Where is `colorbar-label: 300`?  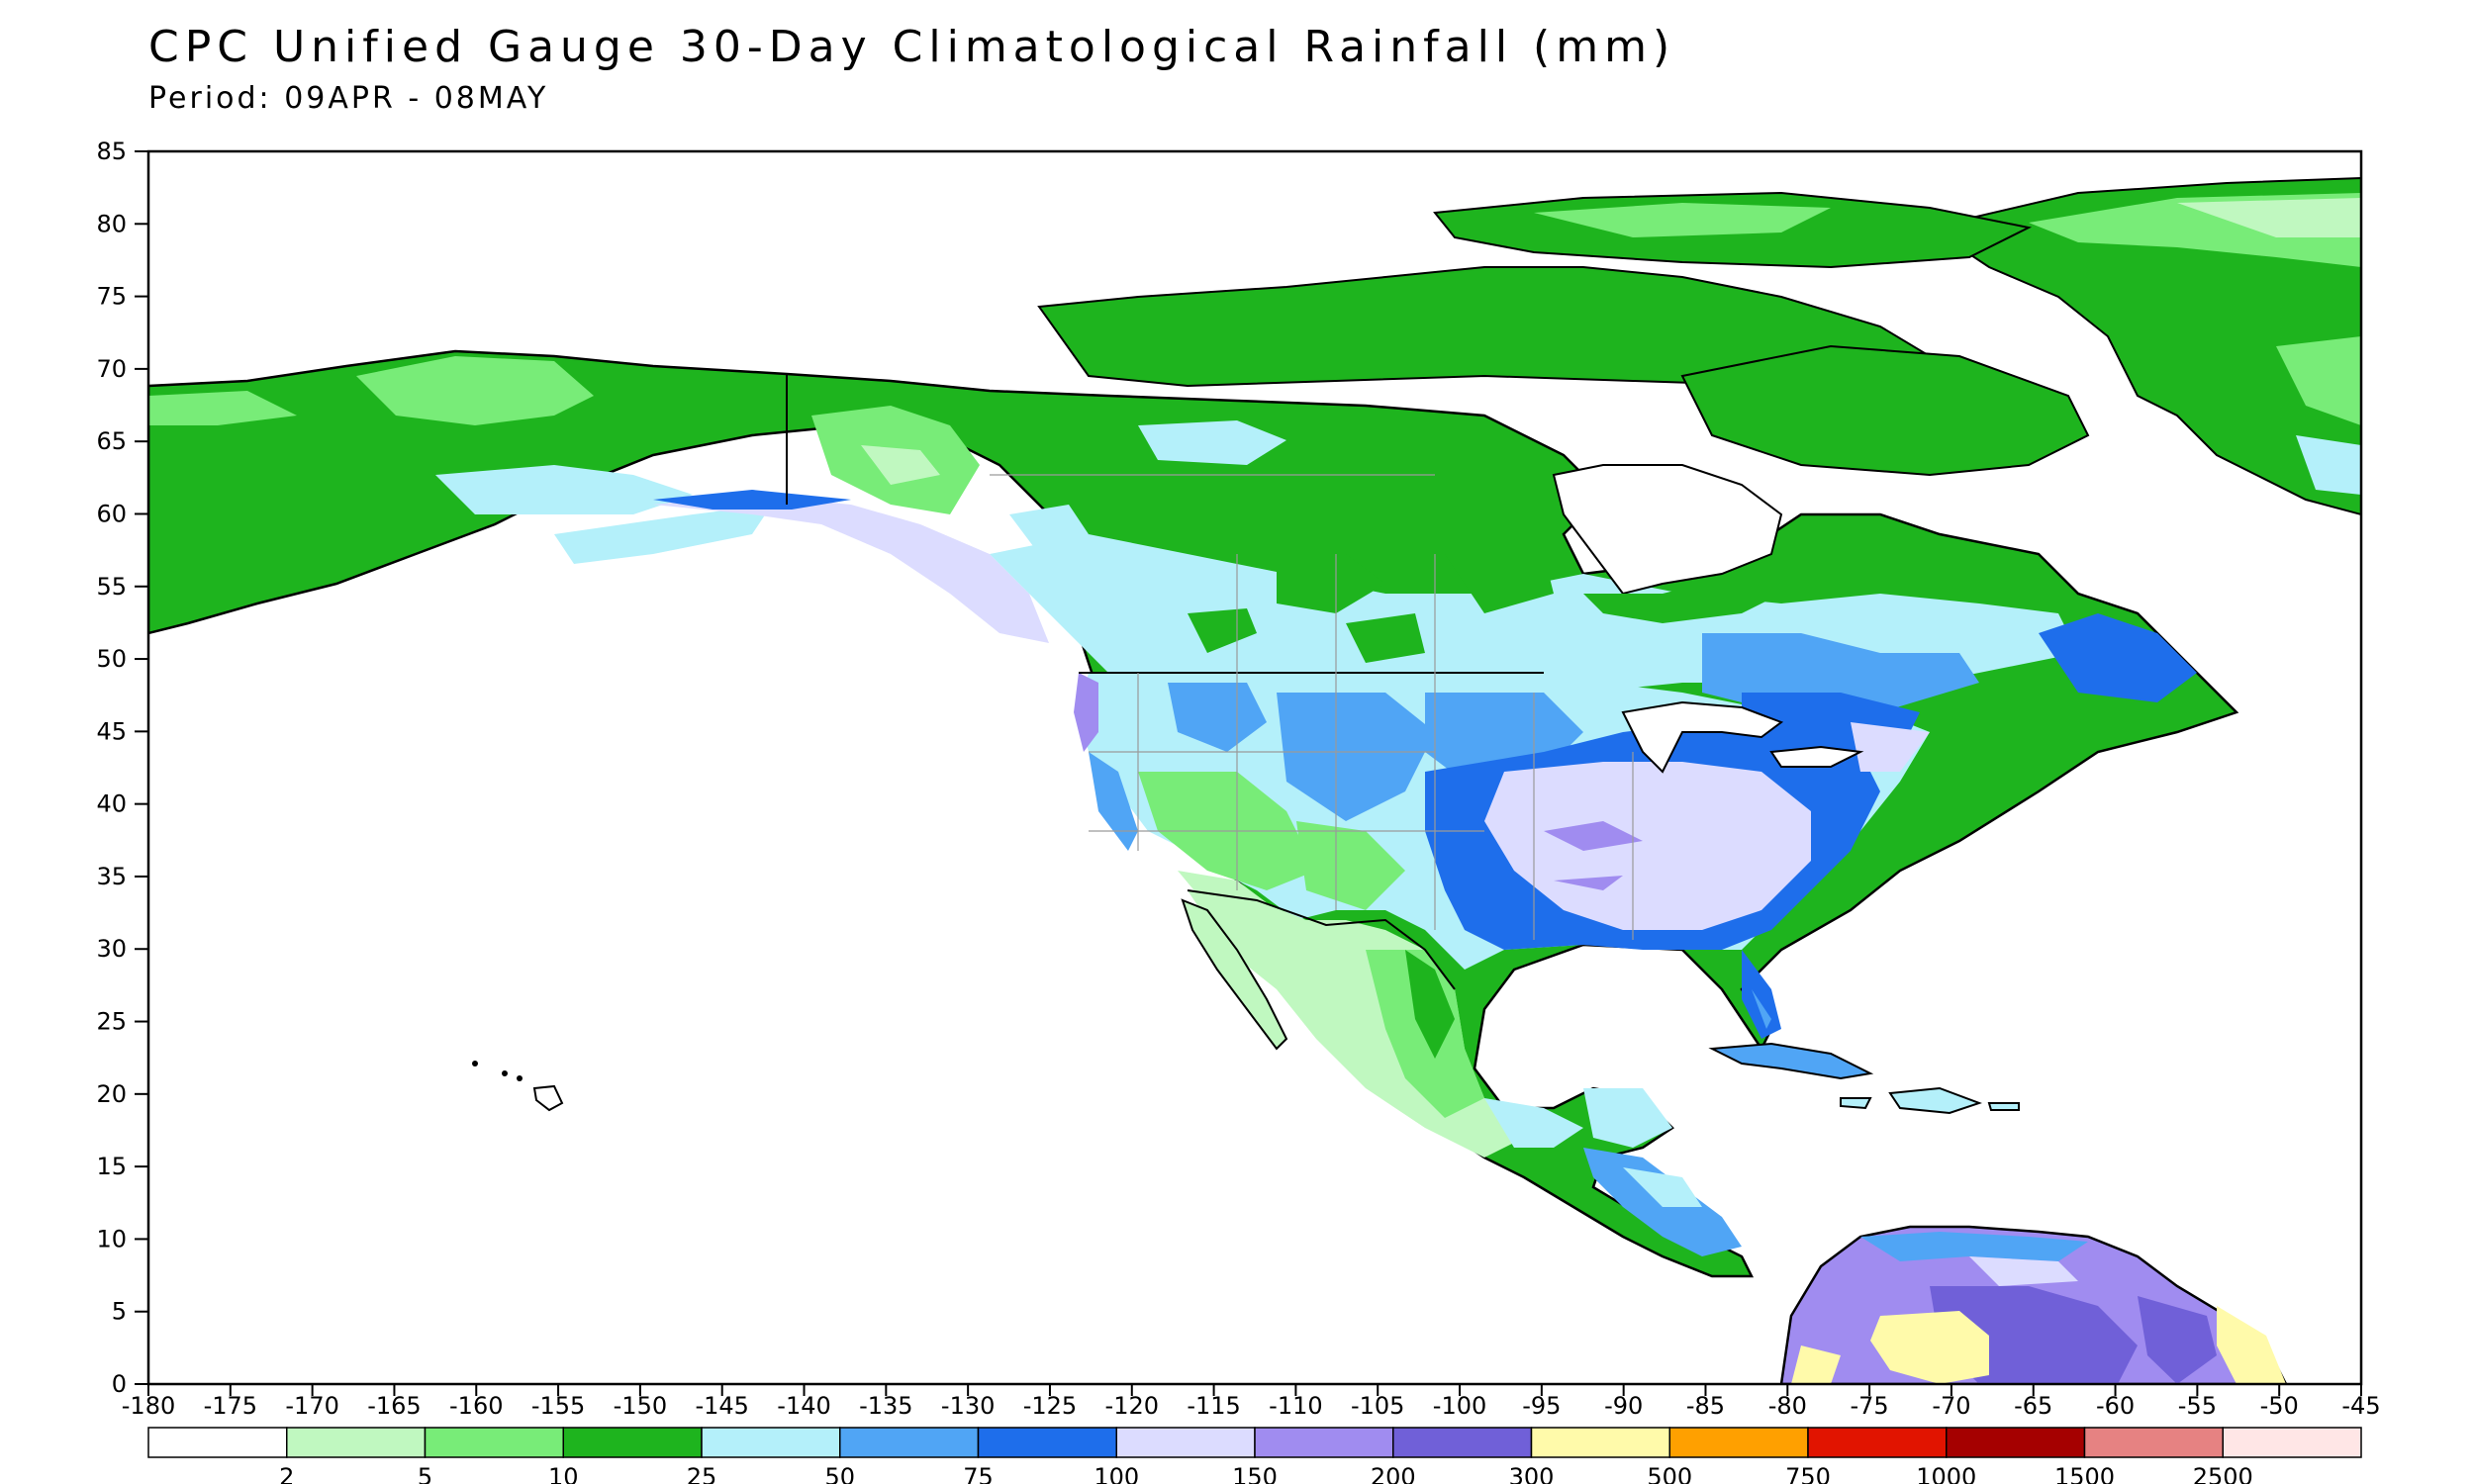
colorbar-label: 300 is located at coordinates (1532, 1473).